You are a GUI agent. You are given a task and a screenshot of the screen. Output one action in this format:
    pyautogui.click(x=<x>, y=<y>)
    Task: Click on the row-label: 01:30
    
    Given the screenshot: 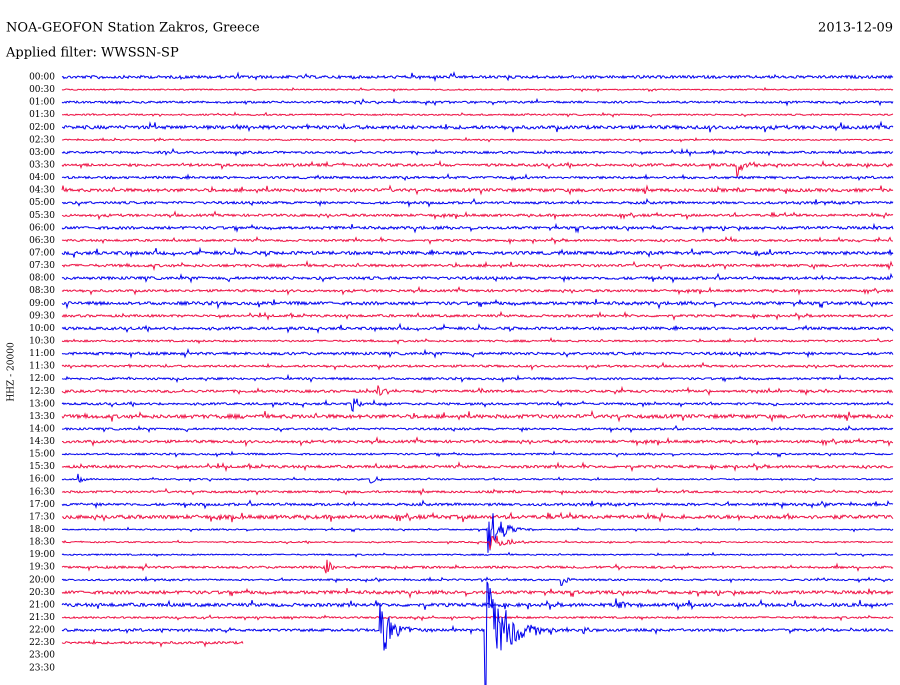 What is the action you would take?
    pyautogui.click(x=42, y=115)
    